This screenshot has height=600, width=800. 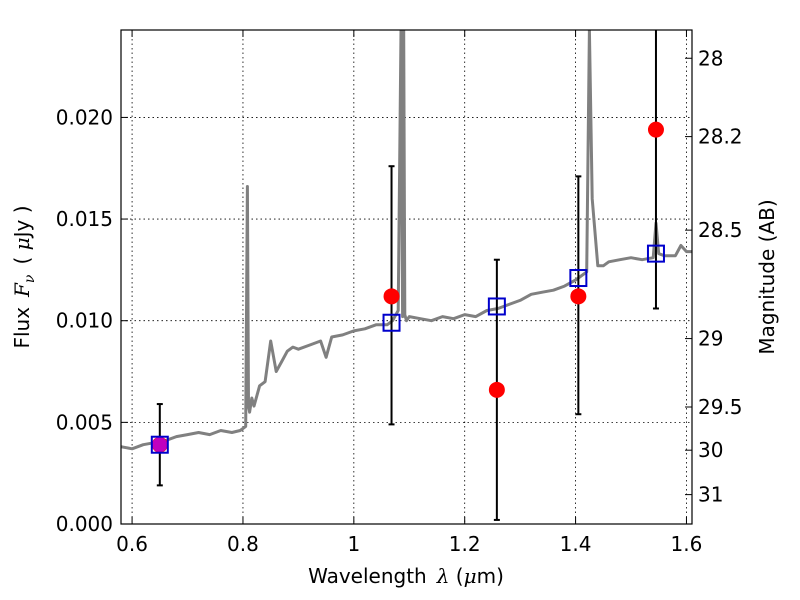 I want to click on x-tick-label: 1, so click(x=353, y=544).